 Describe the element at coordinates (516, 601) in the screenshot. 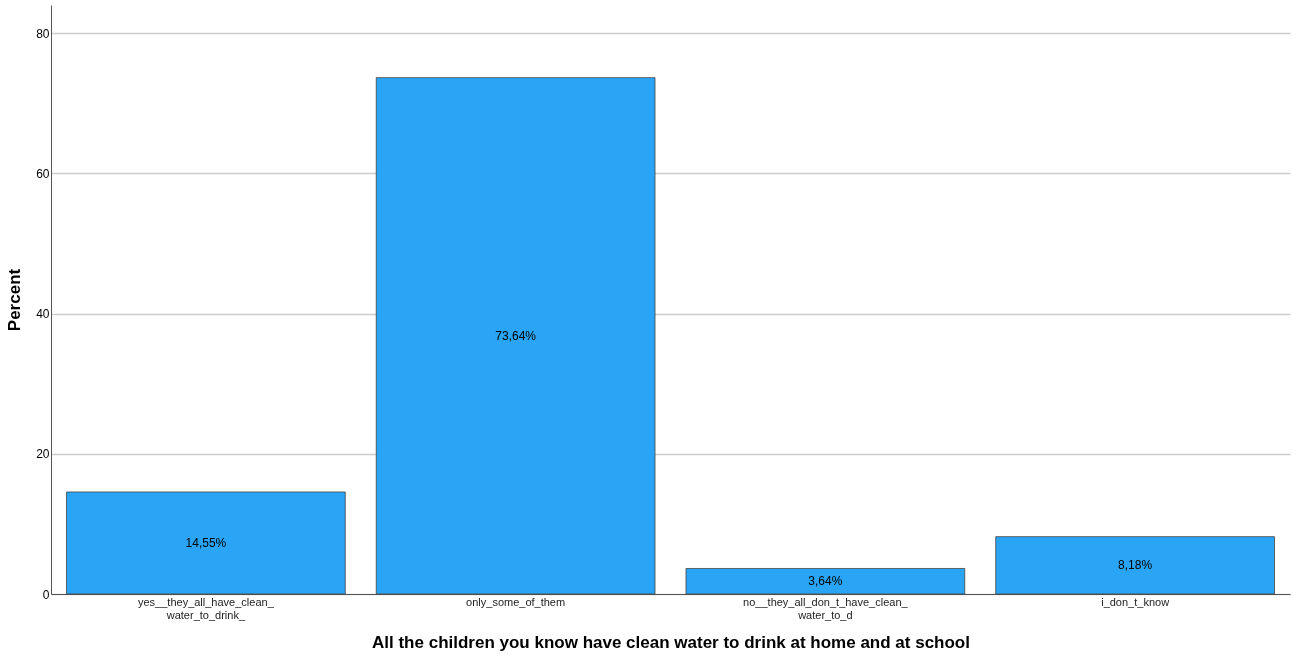

I see `x-tick-label: only_some_of_them` at that location.